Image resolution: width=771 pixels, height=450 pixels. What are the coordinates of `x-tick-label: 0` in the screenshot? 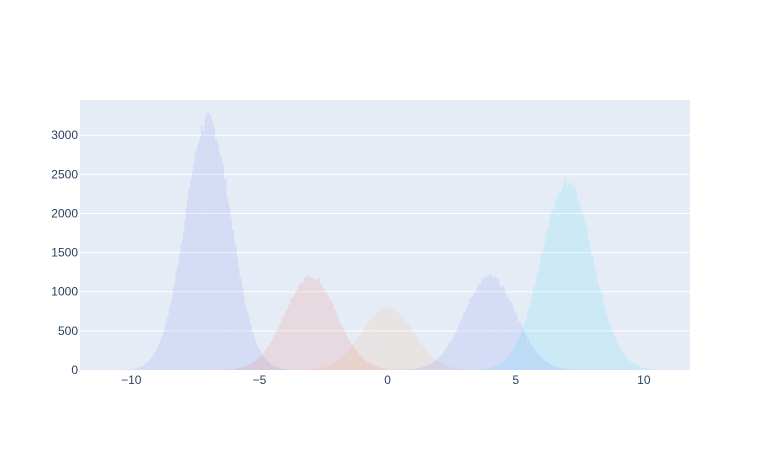 It's located at (387, 380).